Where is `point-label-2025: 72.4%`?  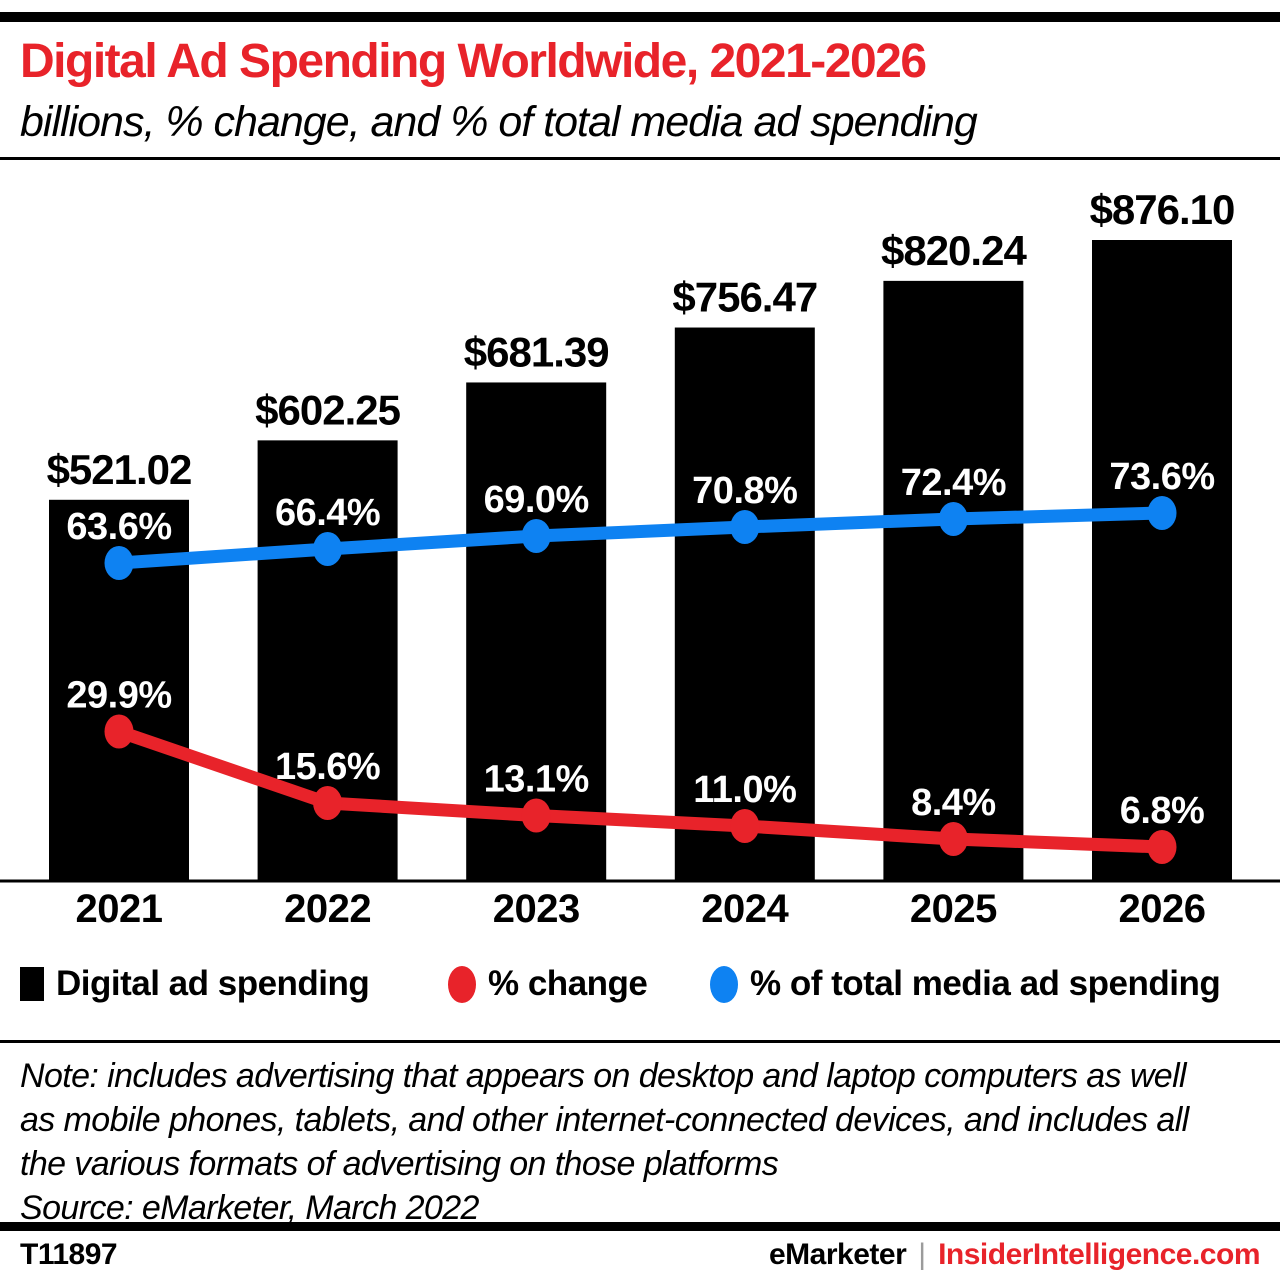
point-label-2025: 72.4% is located at coordinates (953, 483).